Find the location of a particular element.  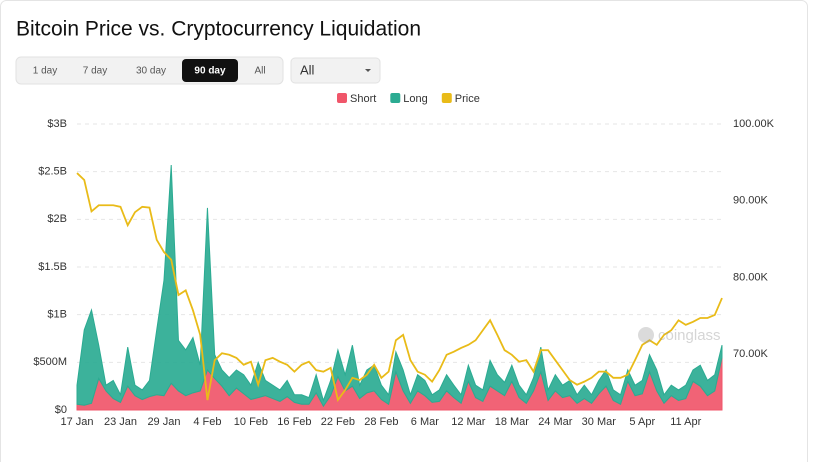

legend-label: Price is located at coordinates (467, 99).